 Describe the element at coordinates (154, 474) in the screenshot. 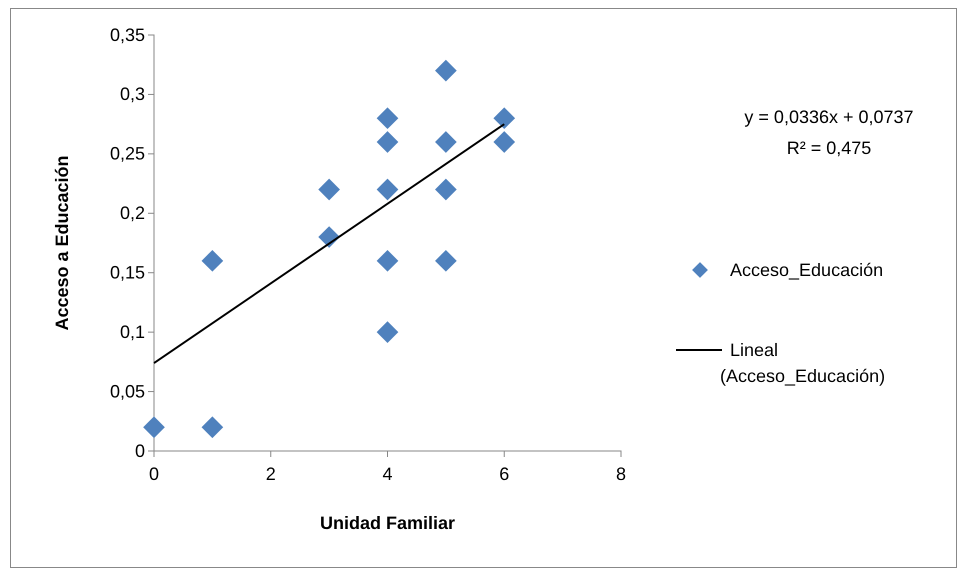

I see `x-tick-label: 0` at that location.